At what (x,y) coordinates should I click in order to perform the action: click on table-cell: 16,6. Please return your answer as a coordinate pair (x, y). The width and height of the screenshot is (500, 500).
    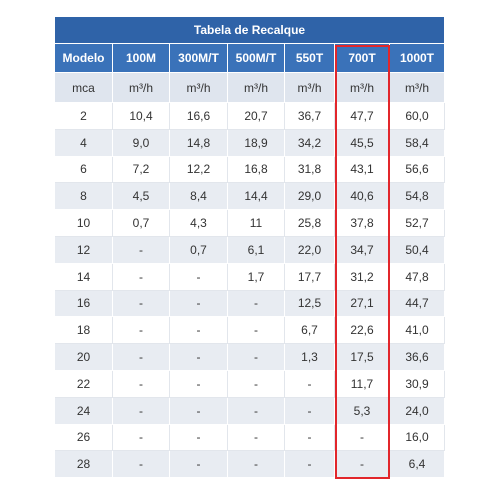
    Looking at the image, I should click on (199, 116).